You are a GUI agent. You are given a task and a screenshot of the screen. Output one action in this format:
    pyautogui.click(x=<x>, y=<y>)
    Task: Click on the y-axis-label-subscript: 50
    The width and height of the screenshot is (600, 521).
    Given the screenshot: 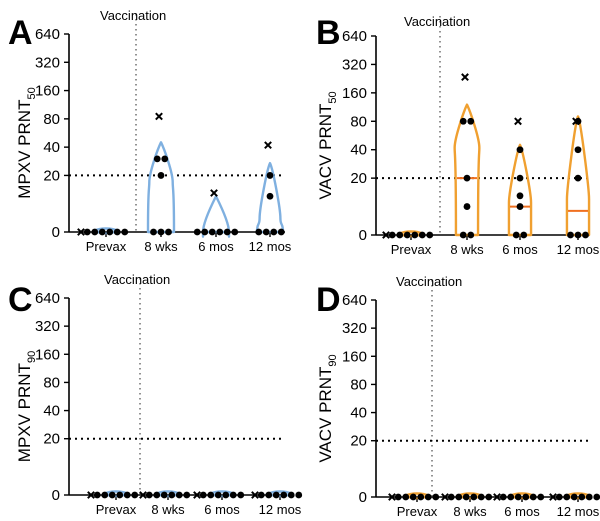 What is the action you would take?
    pyautogui.click(x=333, y=97)
    